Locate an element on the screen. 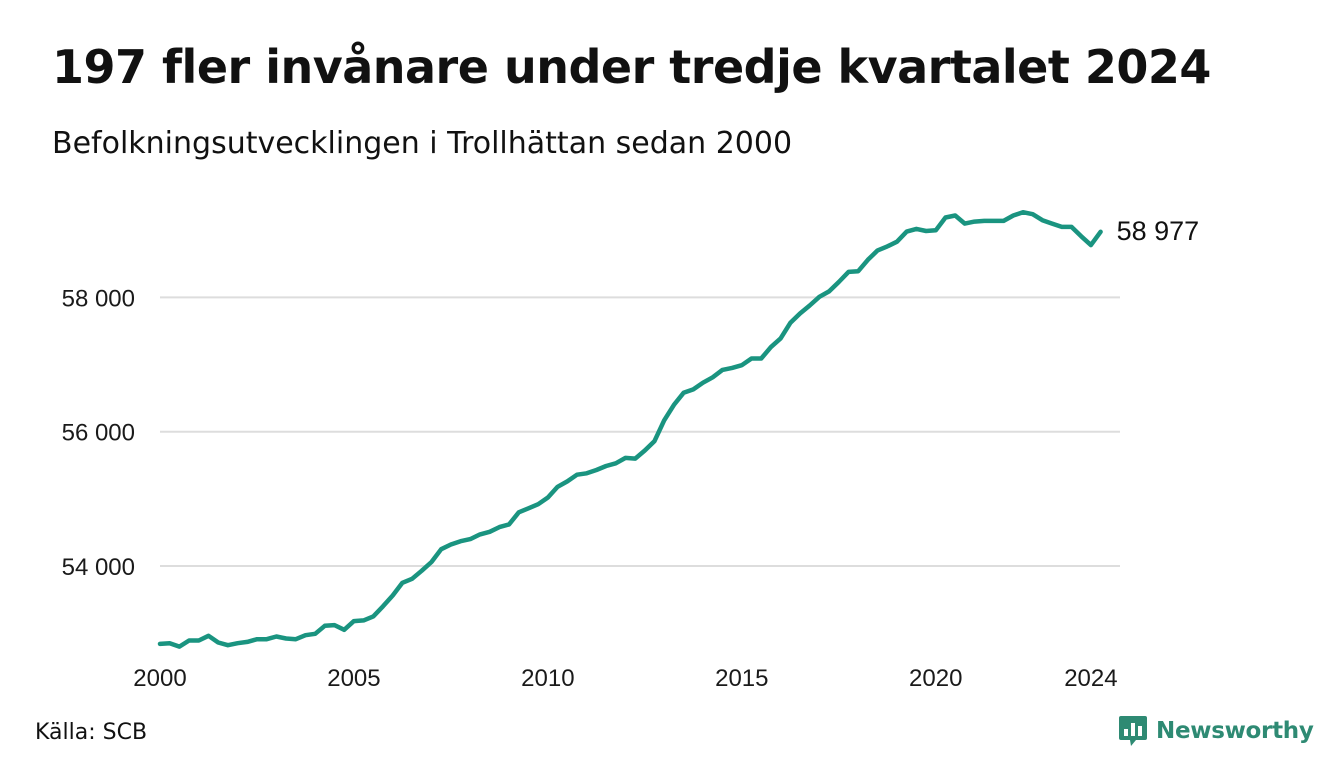 This screenshot has width=1340, height=780. x-tick-label: 2005 is located at coordinates (353, 678).